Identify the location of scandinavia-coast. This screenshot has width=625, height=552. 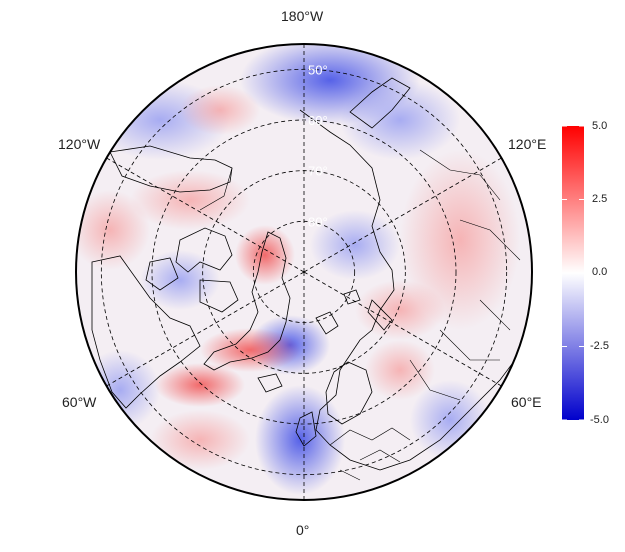
(349, 393).